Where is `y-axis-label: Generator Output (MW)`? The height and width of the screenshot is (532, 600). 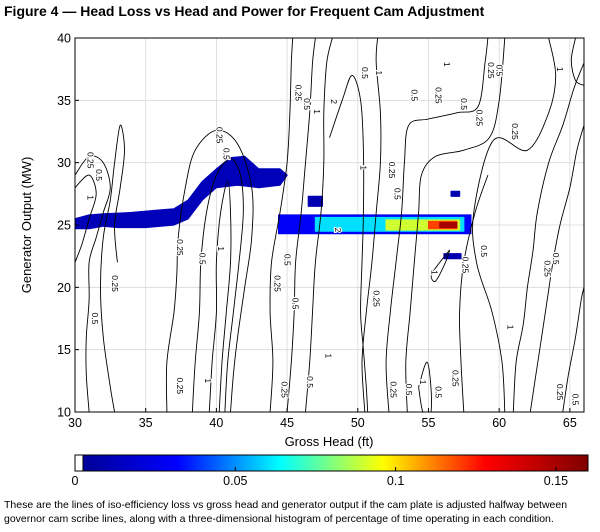 y-axis-label: Generator Output (MW) is located at coordinates (26, 225).